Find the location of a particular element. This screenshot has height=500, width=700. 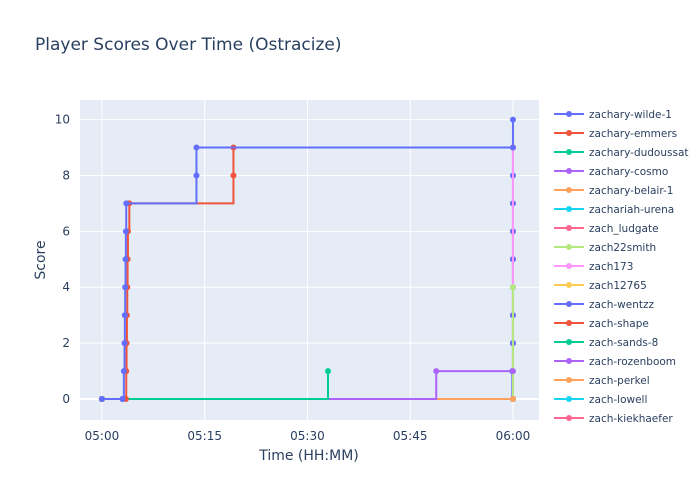

legend-label: zachary-belair-1 is located at coordinates (631, 191).